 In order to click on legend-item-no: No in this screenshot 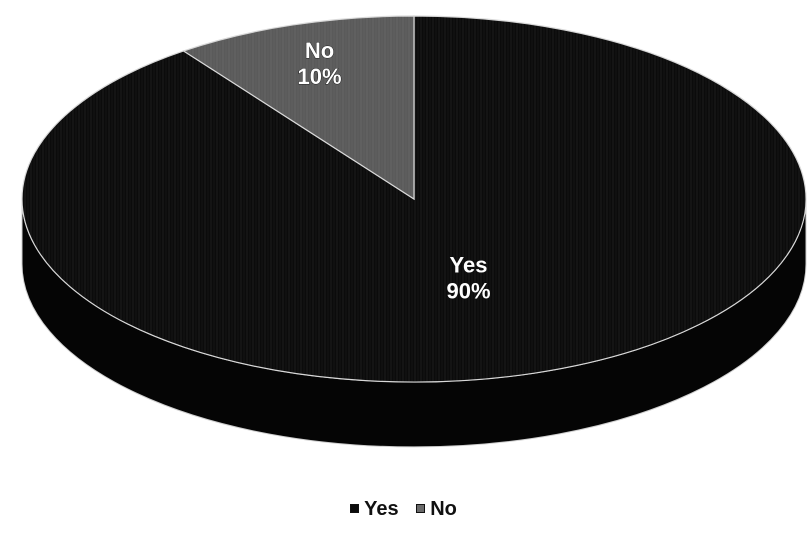, I will do `click(436, 509)`.